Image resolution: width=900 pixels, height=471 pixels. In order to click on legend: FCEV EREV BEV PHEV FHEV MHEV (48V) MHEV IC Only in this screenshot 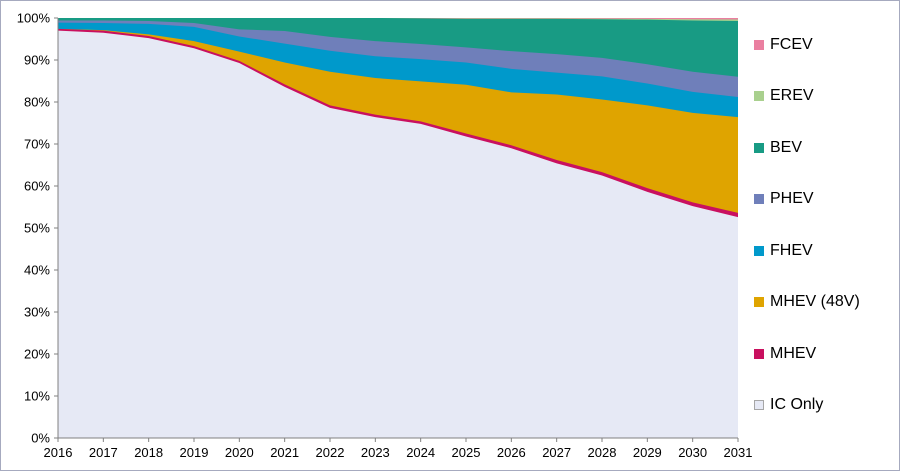, I will do `click(807, 225)`.